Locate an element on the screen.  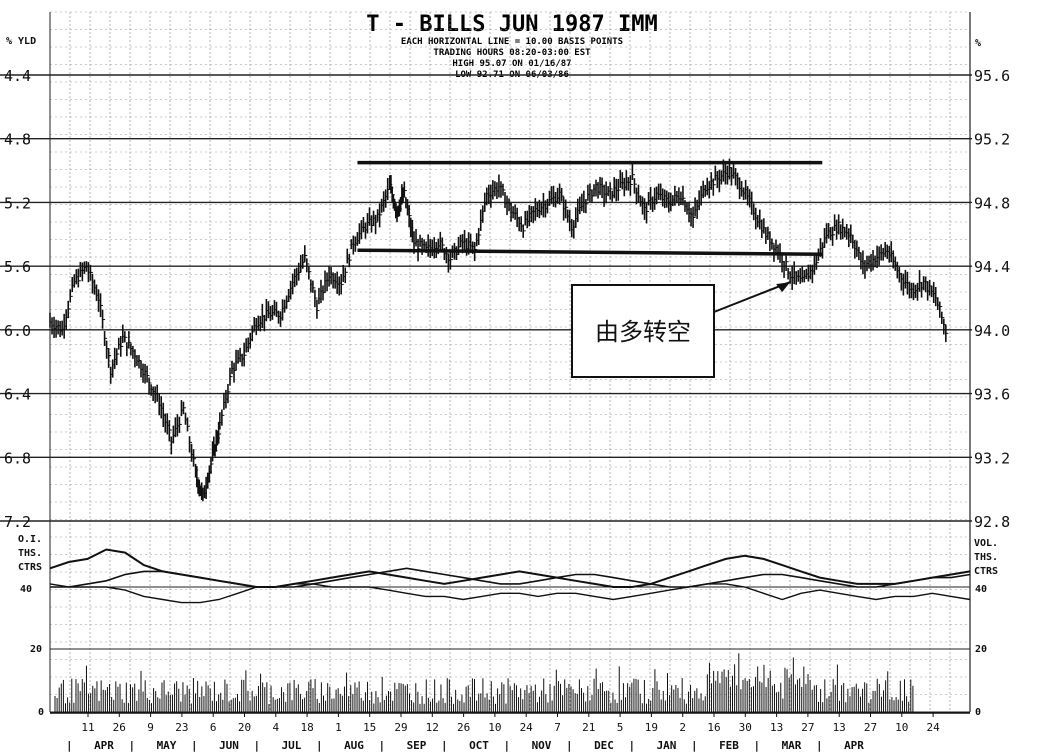
trend-lines is located at coordinates (590, 208).